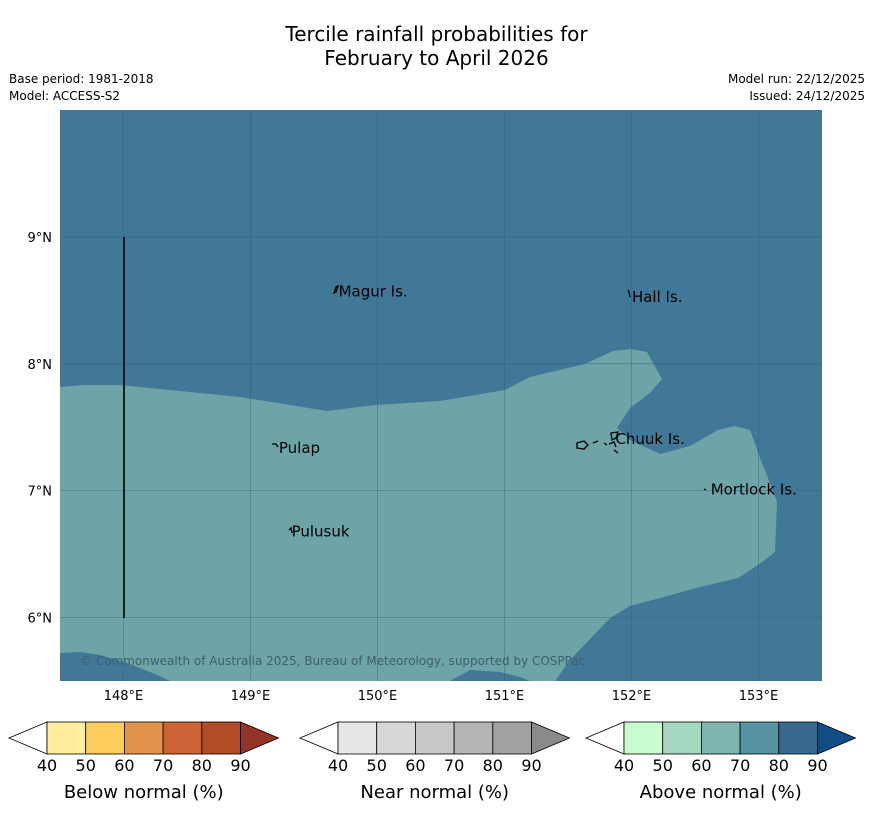 Image resolution: width=873 pixels, height=816 pixels. What do you see at coordinates (321, 532) in the screenshot?
I see `place-label: Pulusuk` at bounding box center [321, 532].